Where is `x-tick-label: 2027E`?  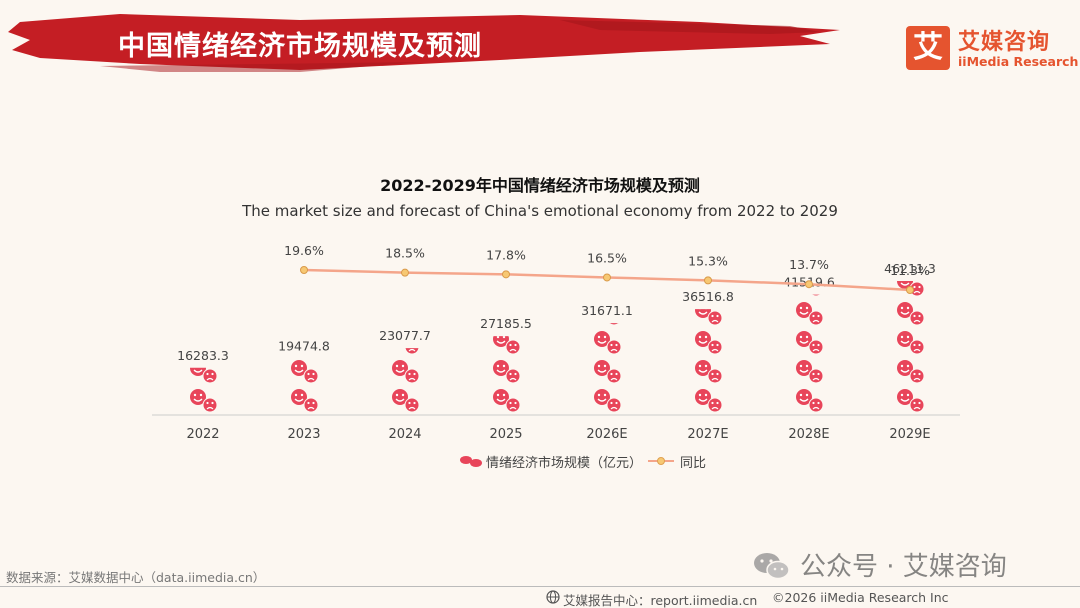 x-tick-label: 2027E is located at coordinates (707, 434).